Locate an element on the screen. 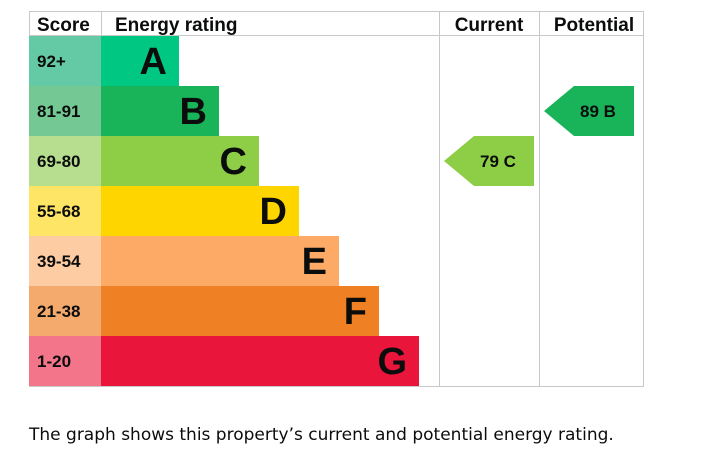  rating-letter-d: D is located at coordinates (273, 212).